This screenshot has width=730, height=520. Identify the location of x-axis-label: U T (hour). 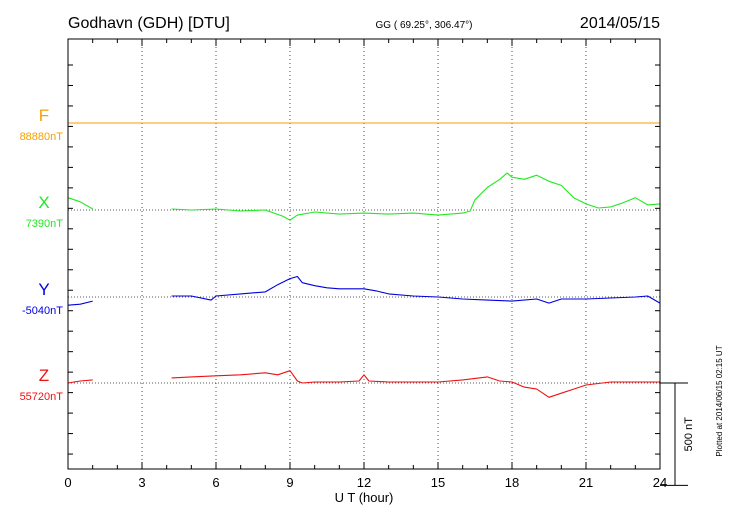
(364, 497).